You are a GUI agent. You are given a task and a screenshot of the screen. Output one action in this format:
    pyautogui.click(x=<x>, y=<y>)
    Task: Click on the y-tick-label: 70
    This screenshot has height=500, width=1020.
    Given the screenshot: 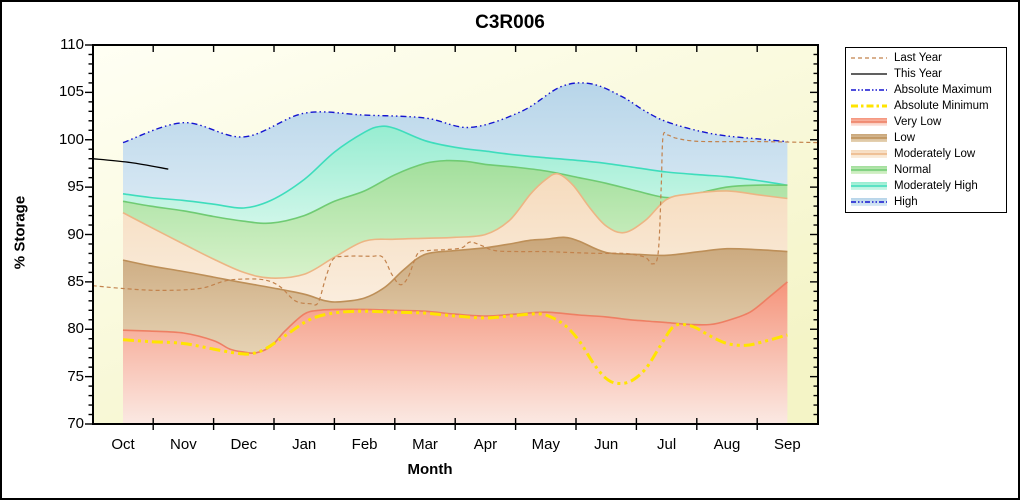 What is the action you would take?
    pyautogui.click(x=75, y=423)
    